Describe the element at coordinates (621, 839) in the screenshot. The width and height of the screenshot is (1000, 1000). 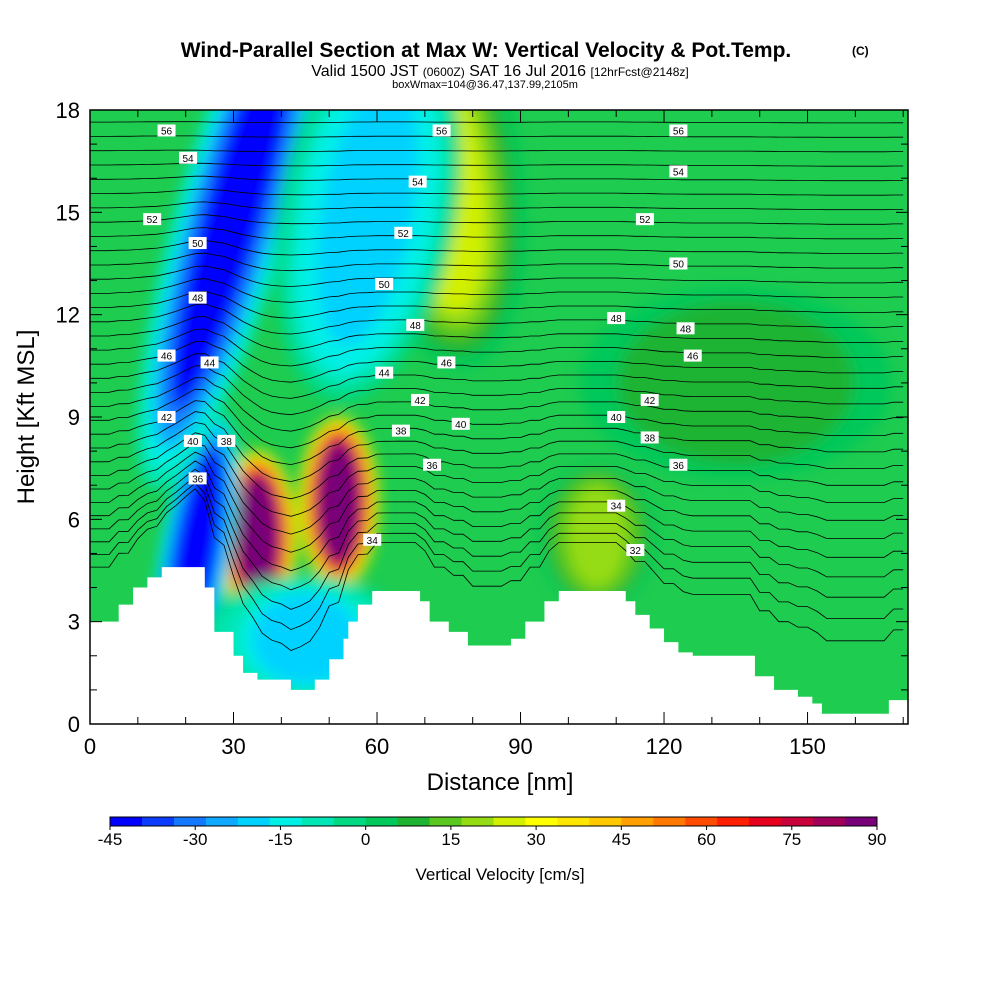
I see `colorbar-tick-label: 45` at that location.